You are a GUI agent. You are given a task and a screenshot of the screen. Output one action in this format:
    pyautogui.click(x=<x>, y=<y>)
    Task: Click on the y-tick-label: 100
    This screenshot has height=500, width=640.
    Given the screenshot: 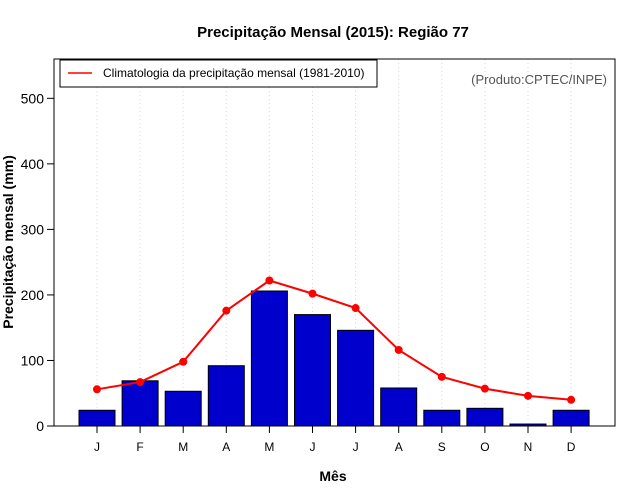 What is the action you would take?
    pyautogui.click(x=33, y=360)
    